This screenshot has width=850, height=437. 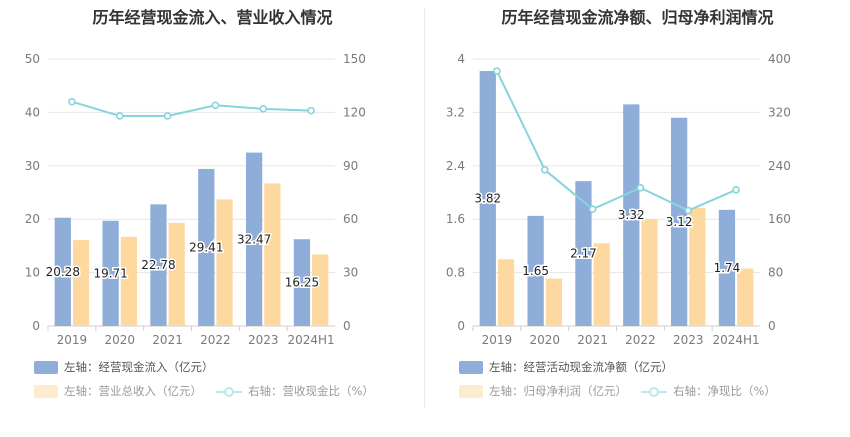 What do you see at coordinates (347, 326) in the screenshot?
I see `left-right-tick-label: 0` at bounding box center [347, 326].